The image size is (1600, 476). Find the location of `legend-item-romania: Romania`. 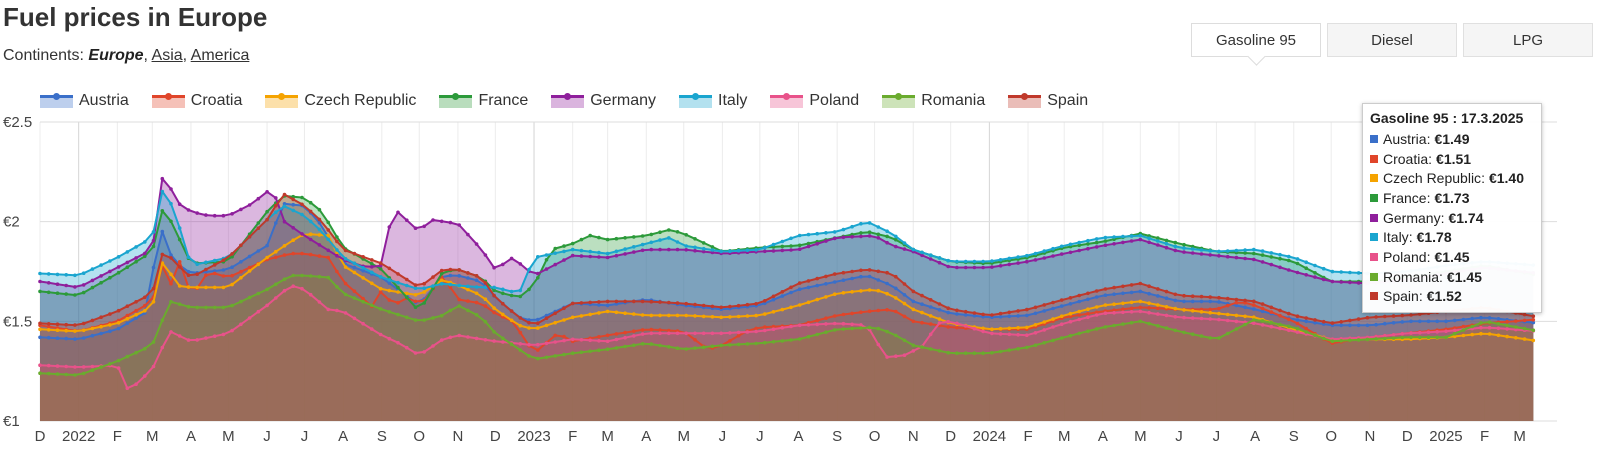

legend-item-romania: Romania is located at coordinates (933, 101).